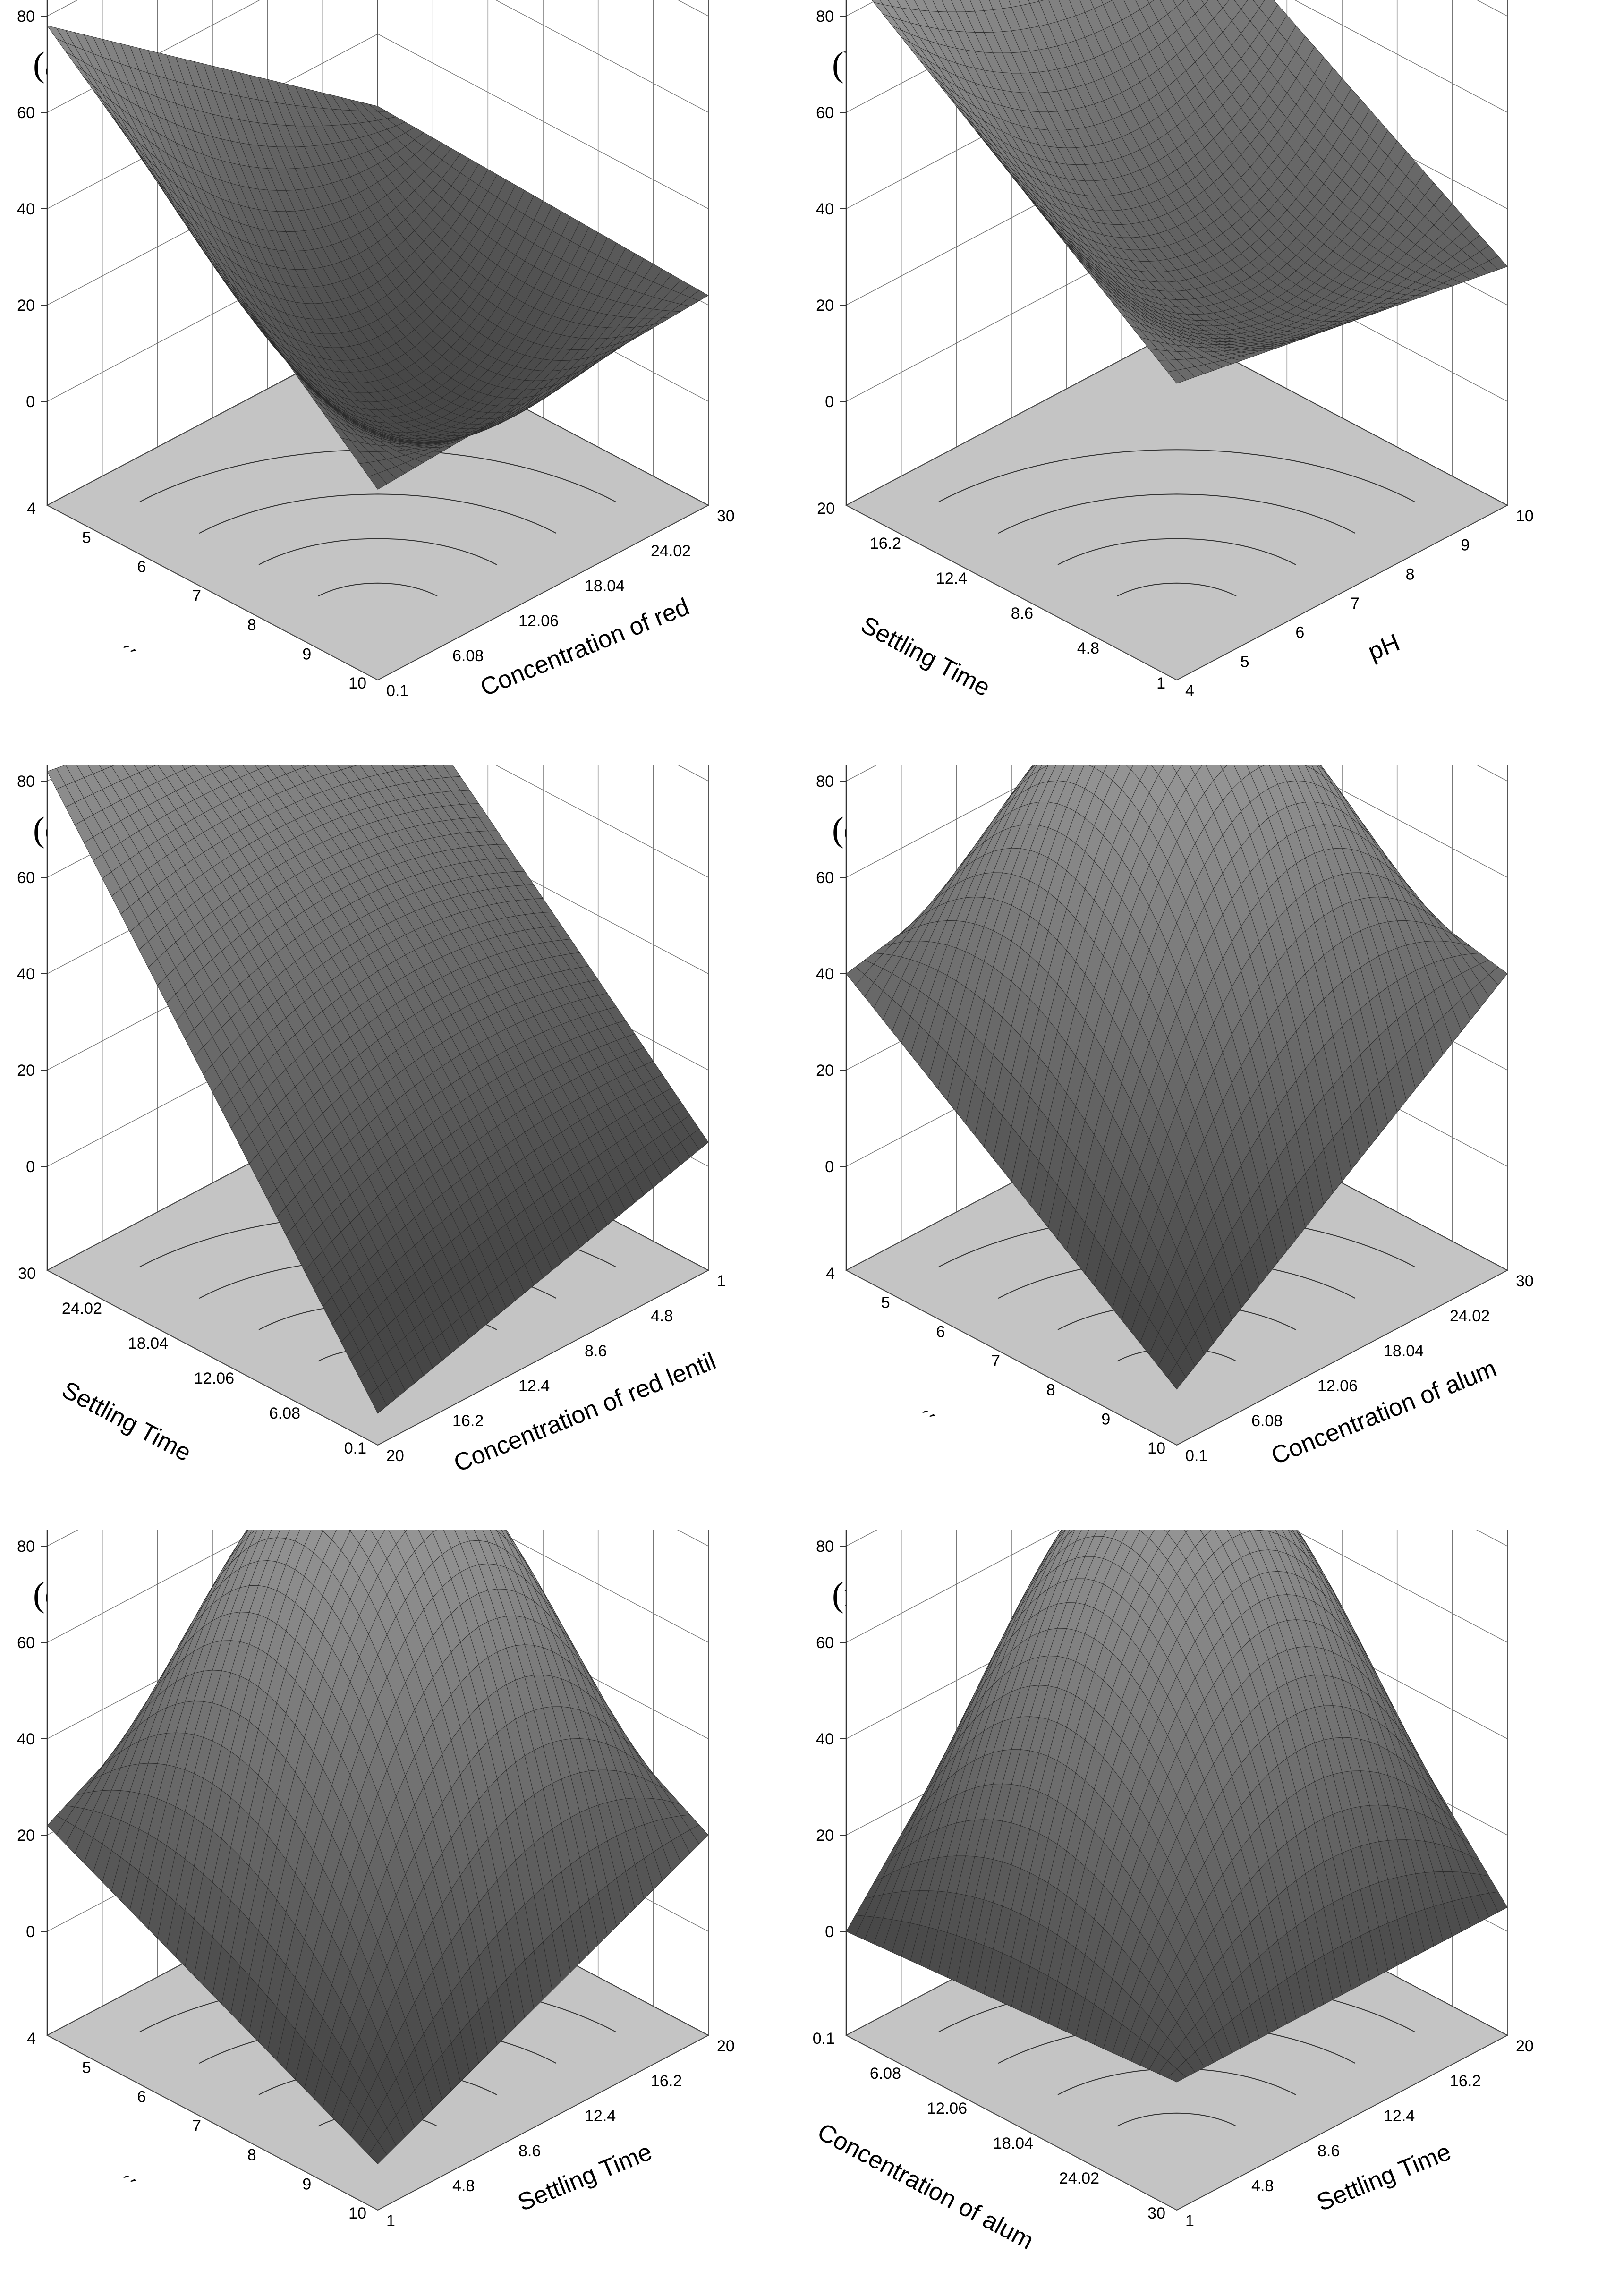 The width and height of the screenshot is (1598, 2296). What do you see at coordinates (1525, 1281) in the screenshot?
I see `x-tick-label: 30` at bounding box center [1525, 1281].